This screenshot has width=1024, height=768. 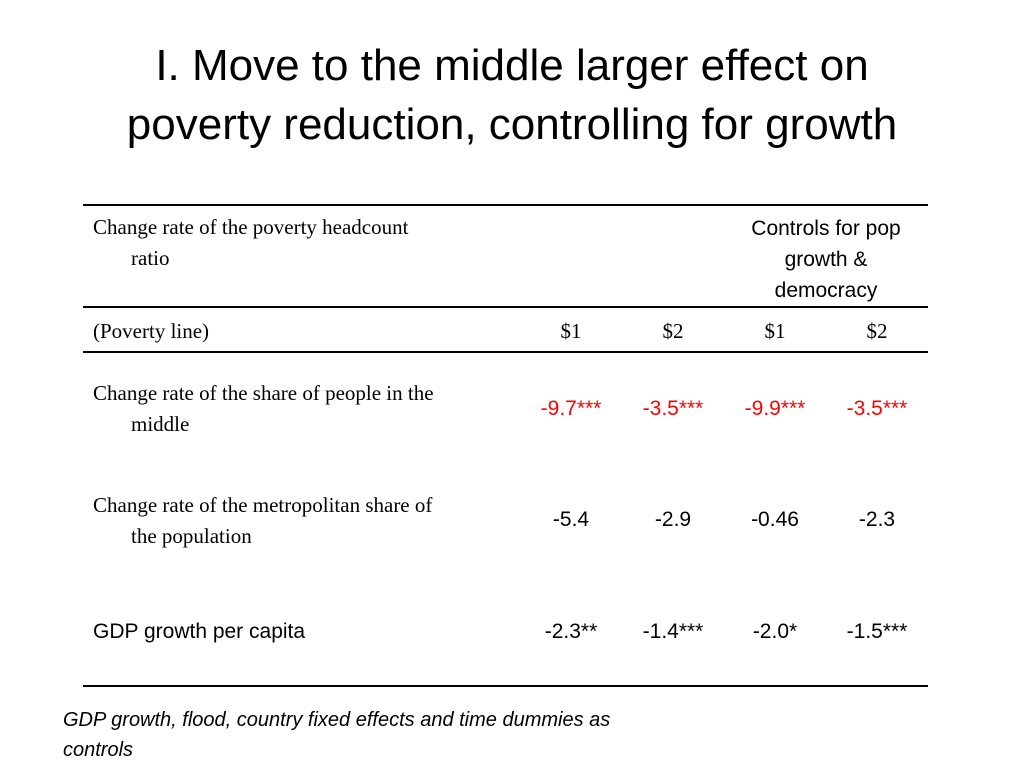 What do you see at coordinates (775, 631) in the screenshot?
I see `table-cell-gdp-growth-3: -2.0*` at bounding box center [775, 631].